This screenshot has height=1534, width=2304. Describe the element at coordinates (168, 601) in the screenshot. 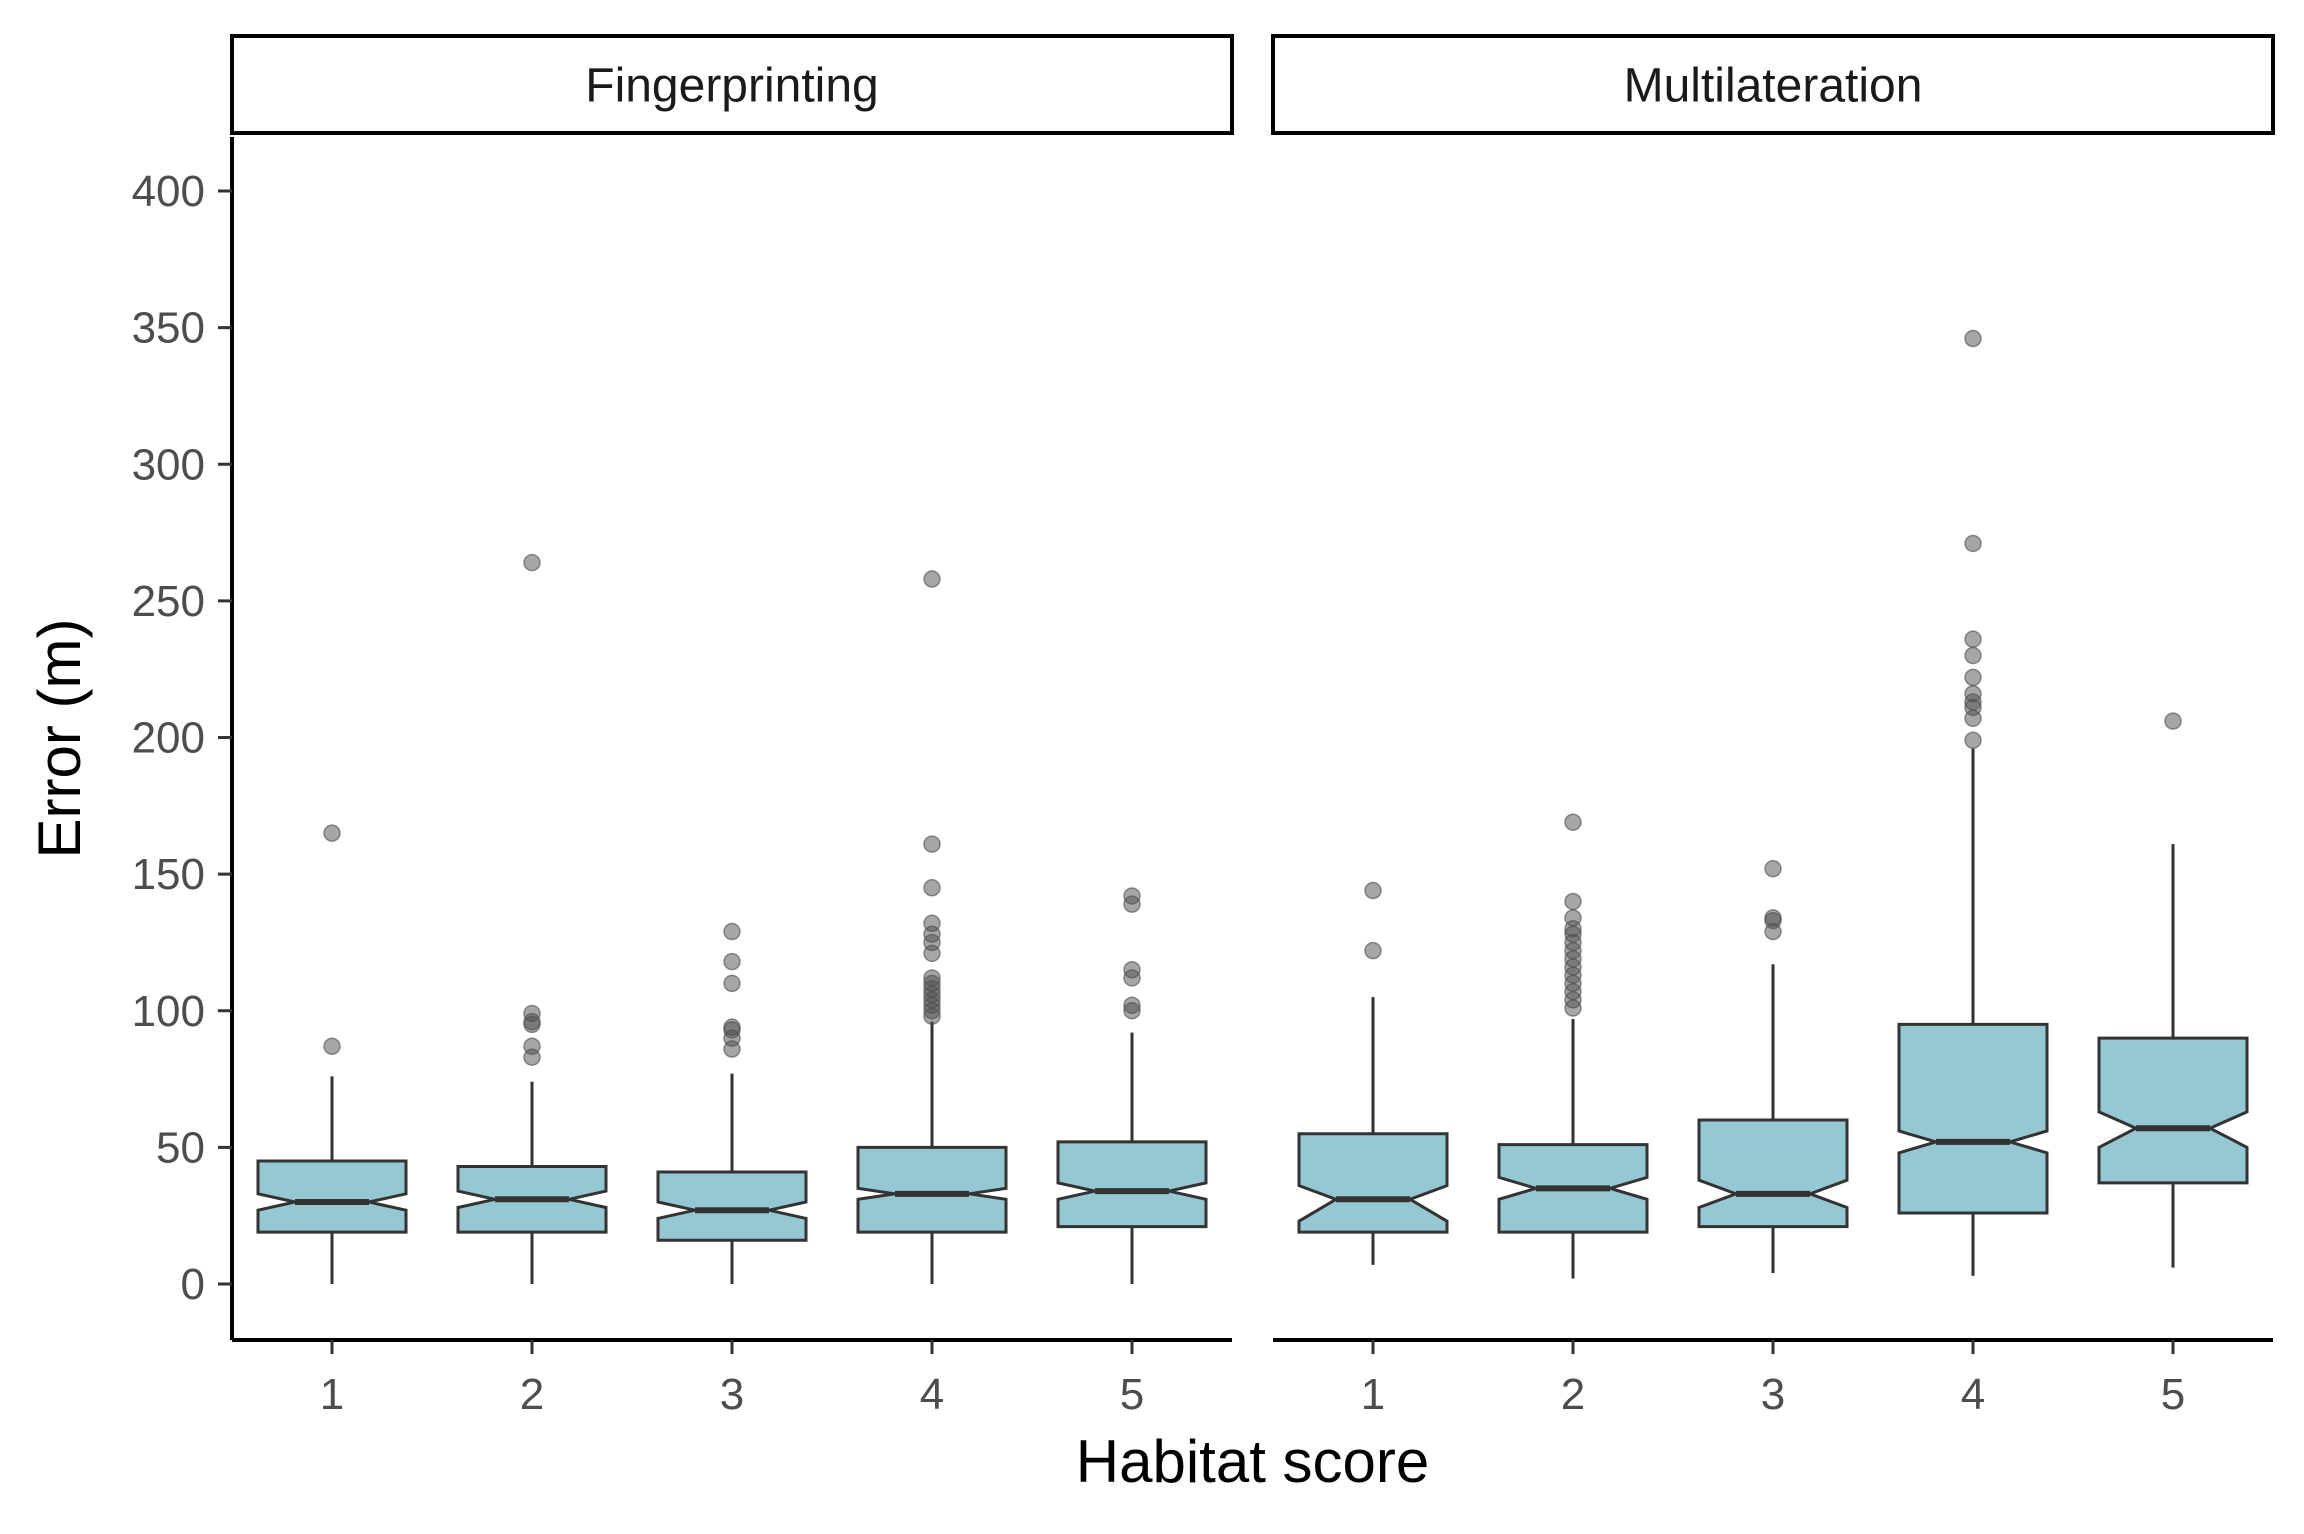

I see `y-tick-label: 250` at that location.